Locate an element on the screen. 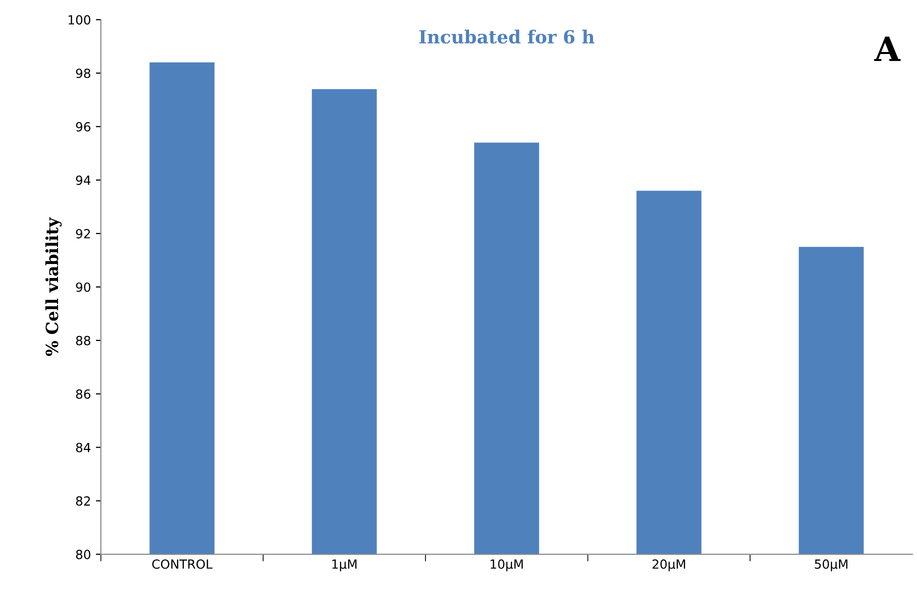  y-tick-label: 92 is located at coordinates (83, 233).